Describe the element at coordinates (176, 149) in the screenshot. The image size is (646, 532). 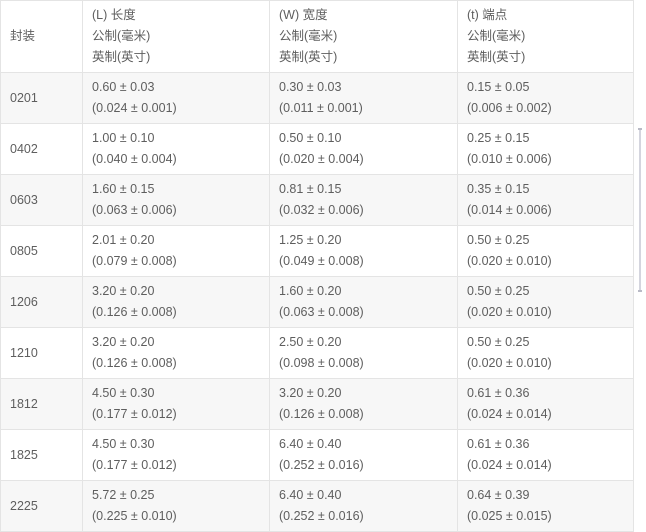
I see `length-cell: 1.00 ± 0.10 (0.040 ± 0.004)` at that location.